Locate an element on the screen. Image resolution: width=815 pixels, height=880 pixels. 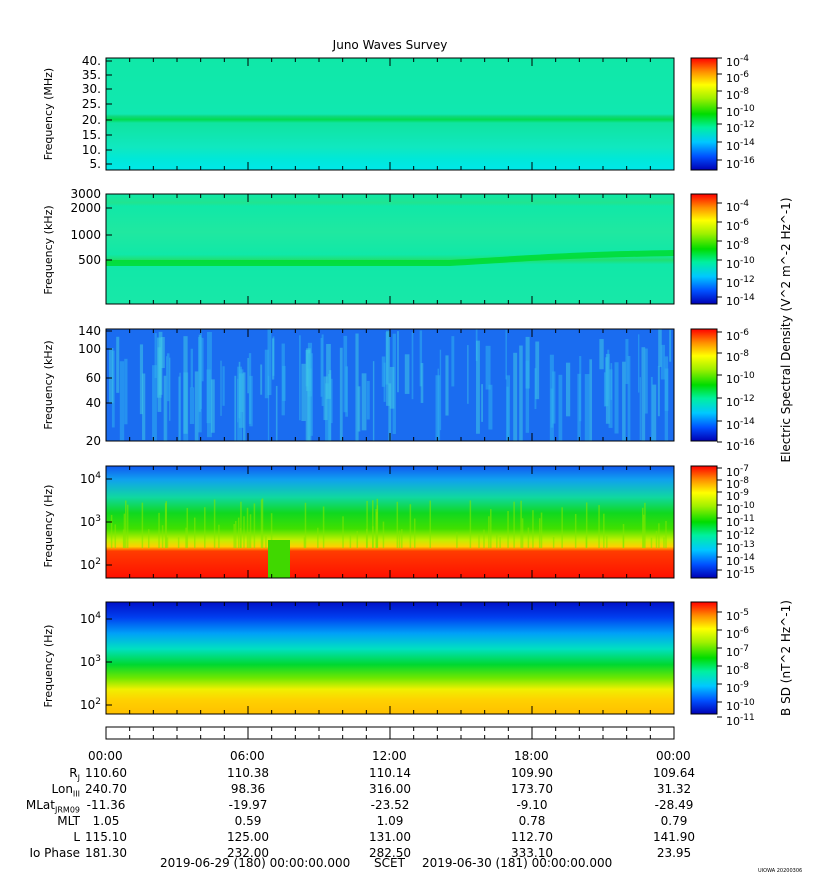
time-row-value: 125.00 is located at coordinates (248, 837).